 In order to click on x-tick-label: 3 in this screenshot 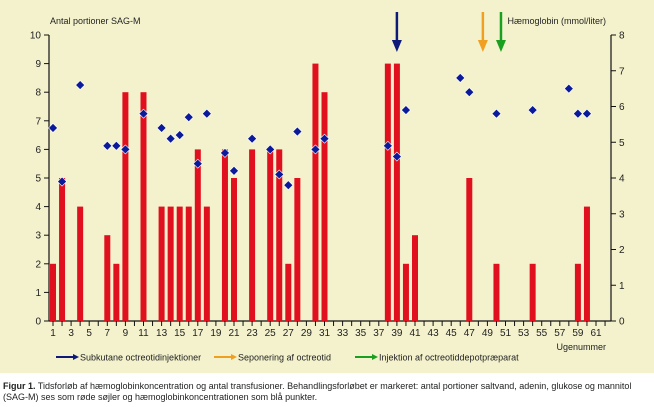, I will do `click(71, 333)`.